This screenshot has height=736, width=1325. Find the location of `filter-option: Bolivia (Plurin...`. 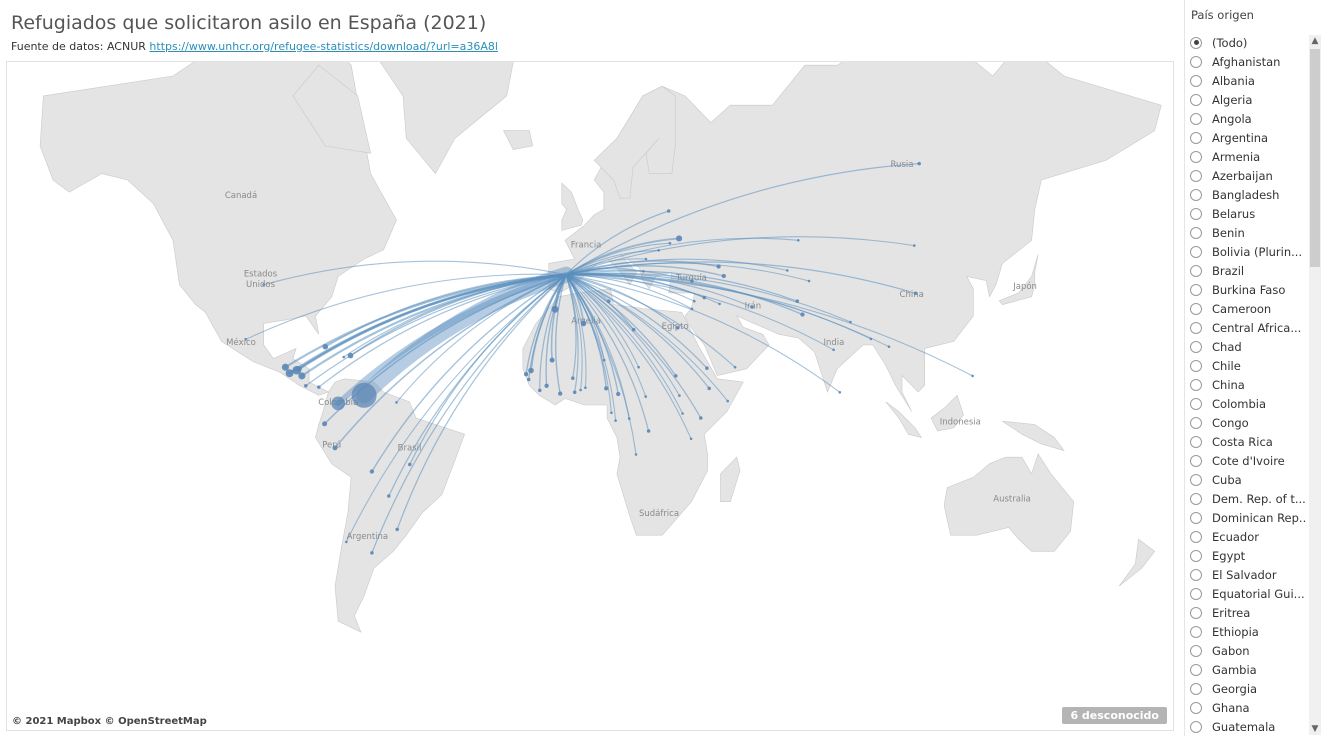

filter-option: Bolivia (Plurin... is located at coordinates (1249, 251).